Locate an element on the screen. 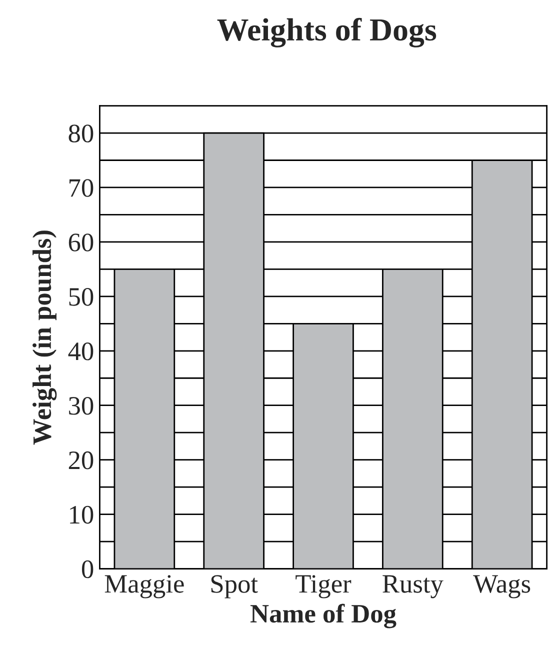  x-tick-label: Wags is located at coordinates (501, 586).